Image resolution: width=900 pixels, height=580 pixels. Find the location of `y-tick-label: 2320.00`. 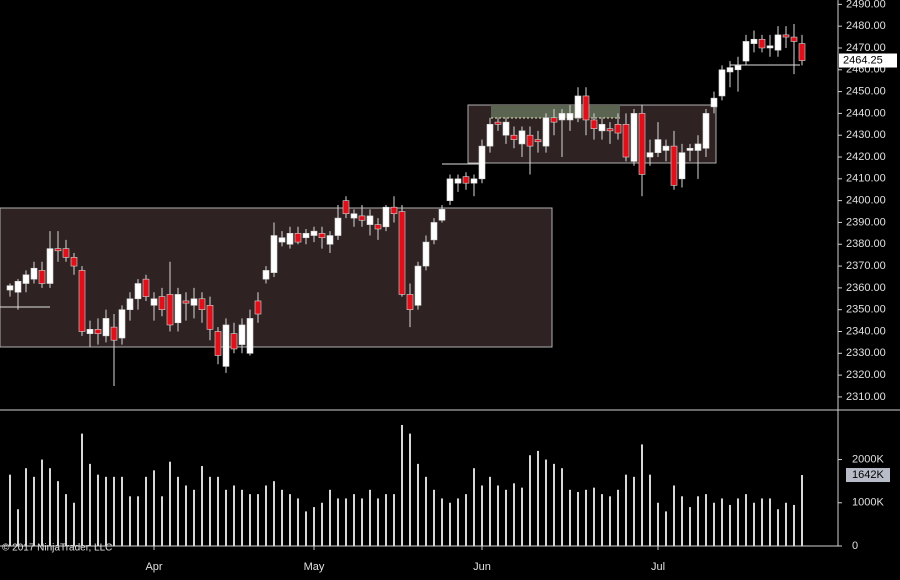

y-tick-label: 2320.00 is located at coordinates (866, 375).